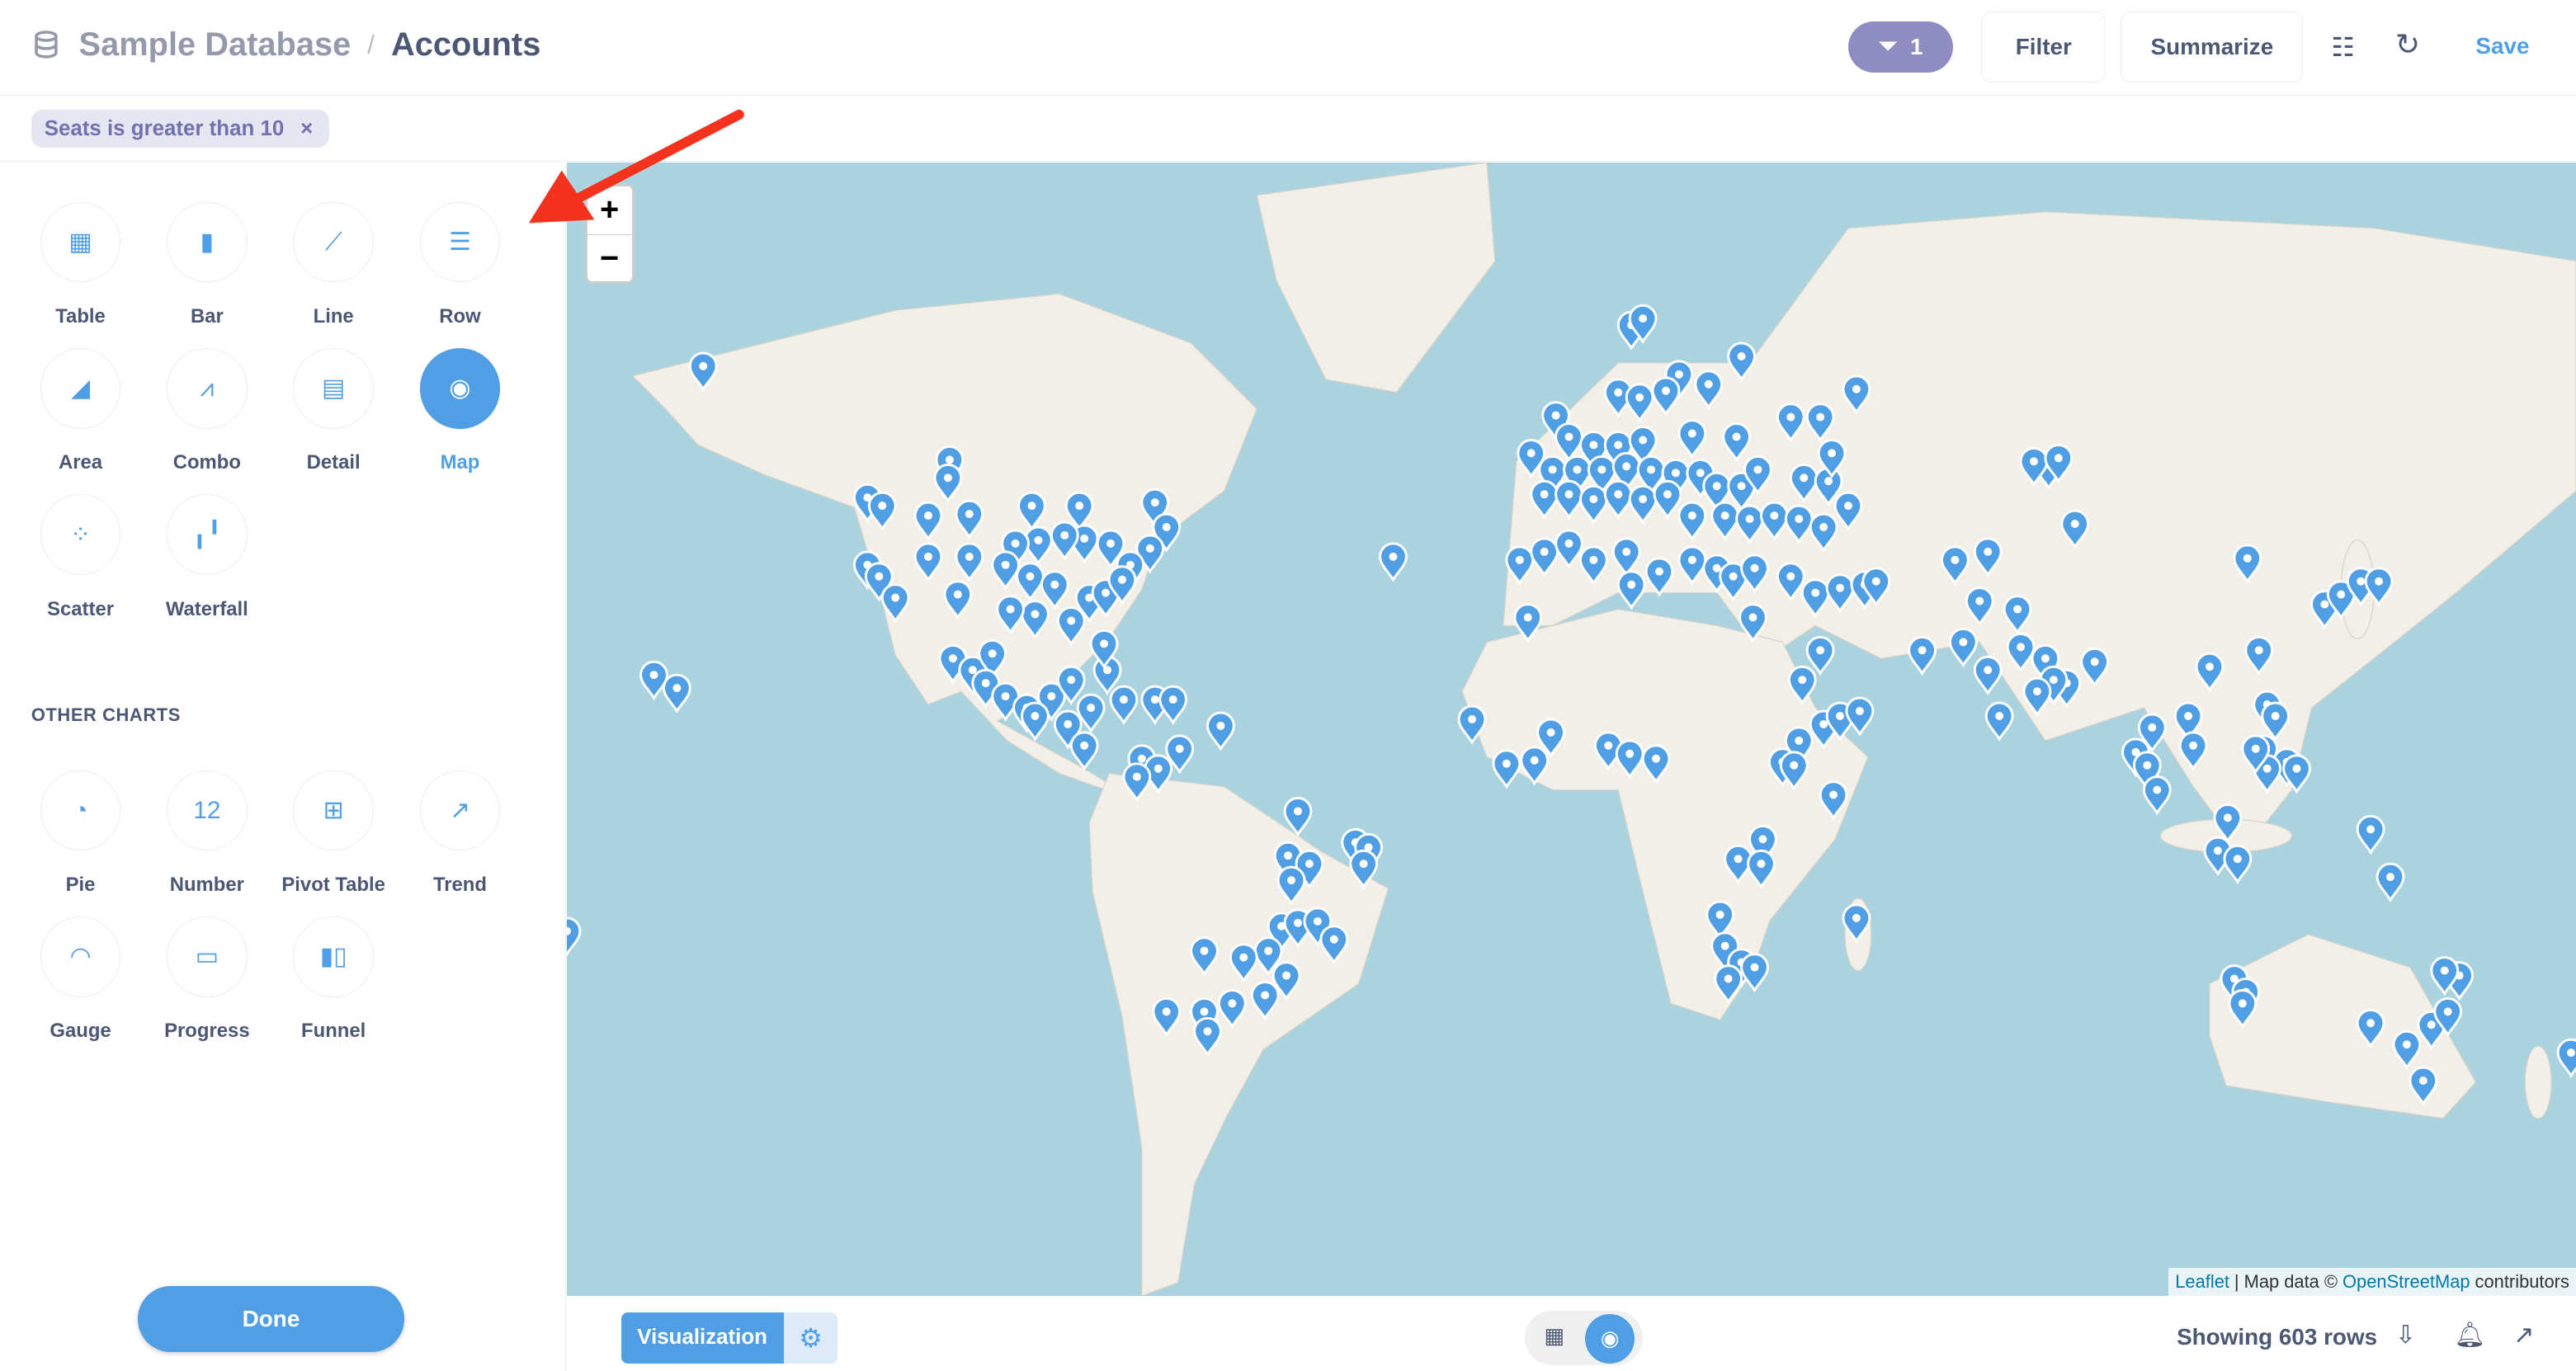 The width and height of the screenshot is (2576, 1371). Describe the element at coordinates (180, 129) in the screenshot. I see `filter-pill: Seats is greater than 10 ×` at that location.